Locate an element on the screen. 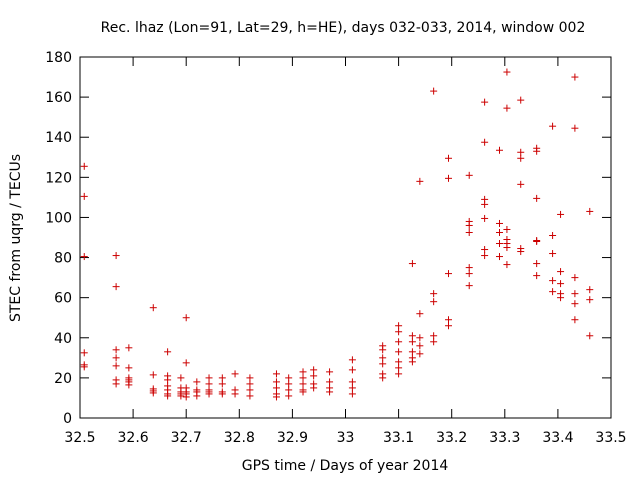  x-tick-label: 33.5 is located at coordinates (610, 438).